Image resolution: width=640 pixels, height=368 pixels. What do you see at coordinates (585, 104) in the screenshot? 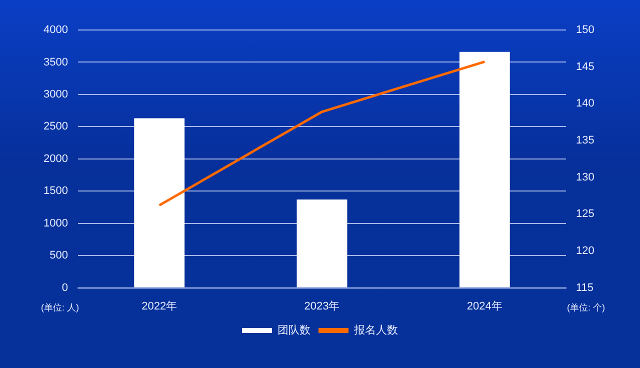
I see `y2-tick-label: 140` at bounding box center [585, 104].